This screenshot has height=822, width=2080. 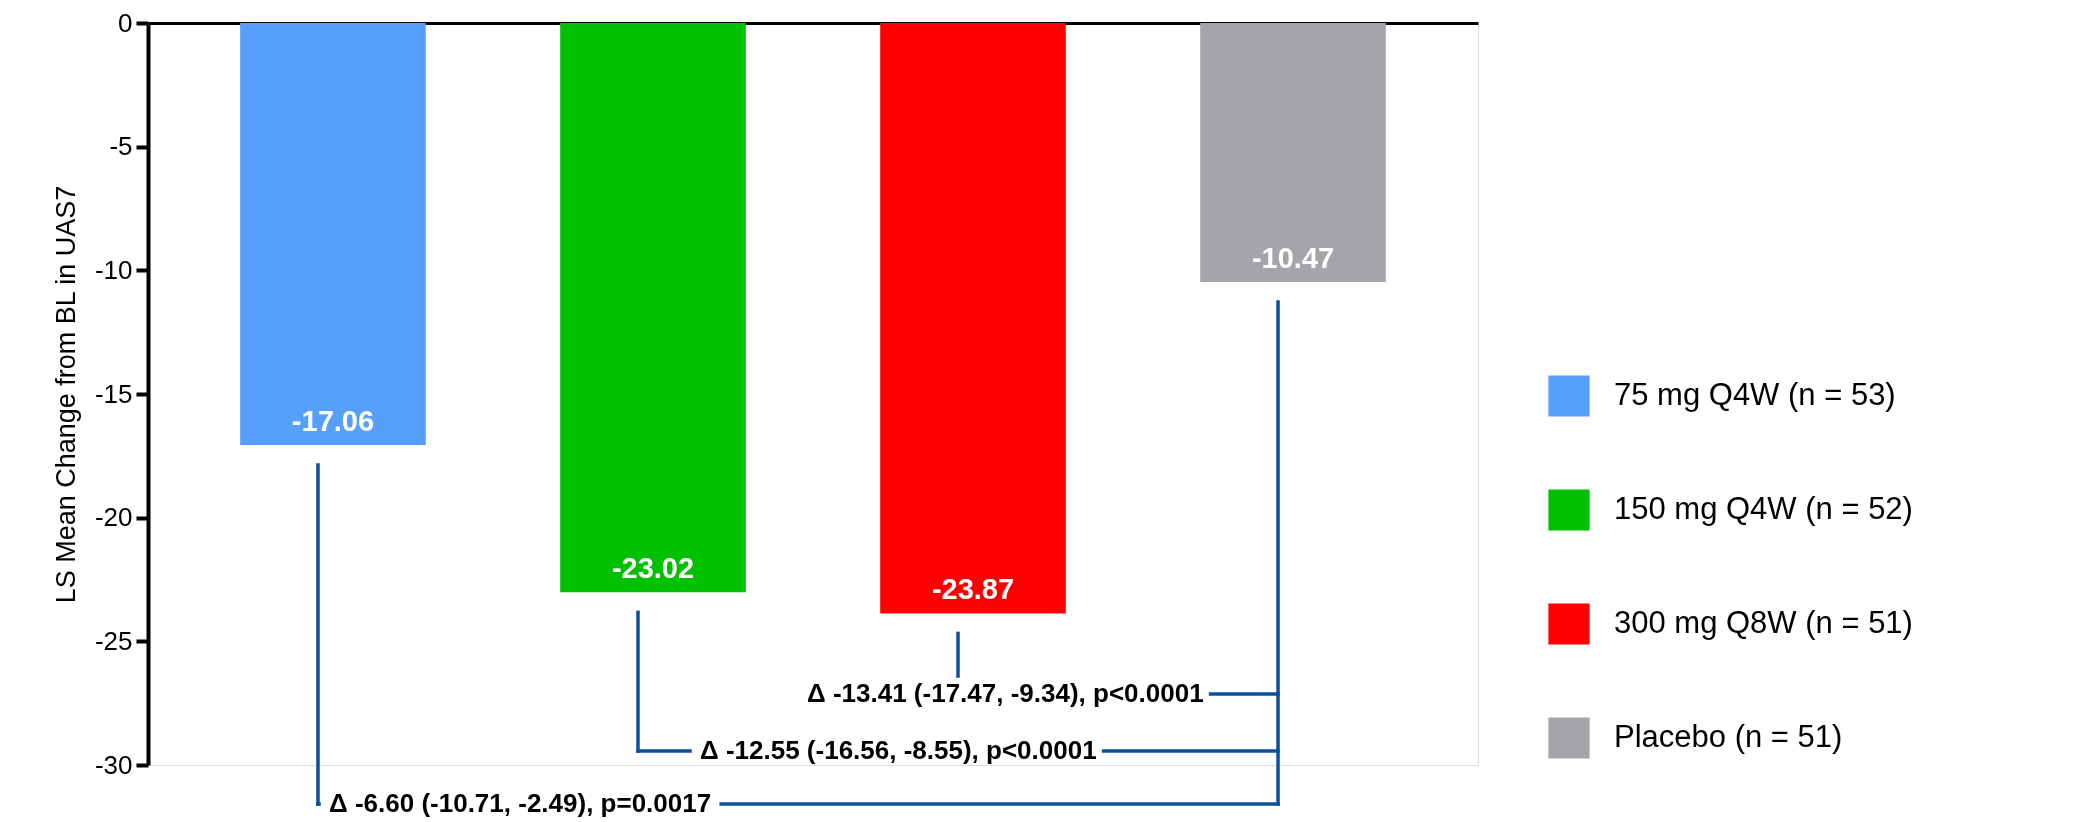 I want to click on legend-label: 300 mg Q8W (n = 51), so click(x=1763, y=622).